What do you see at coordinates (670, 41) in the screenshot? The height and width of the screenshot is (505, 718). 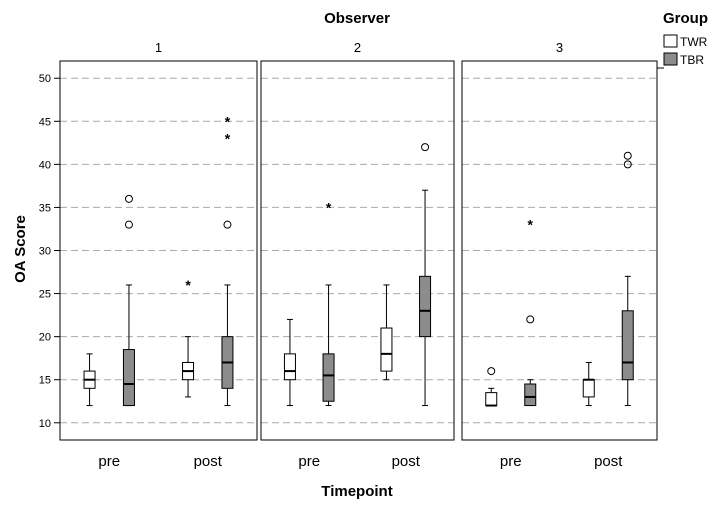 I see `legend-swatch-twr` at bounding box center [670, 41].